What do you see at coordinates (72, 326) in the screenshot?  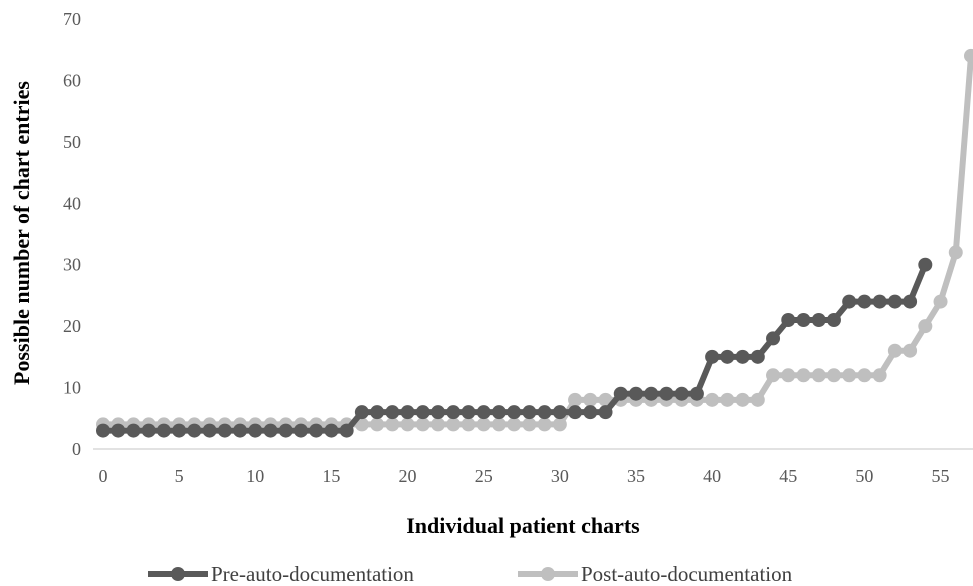 I see `y-tick-label: 20` at bounding box center [72, 326].